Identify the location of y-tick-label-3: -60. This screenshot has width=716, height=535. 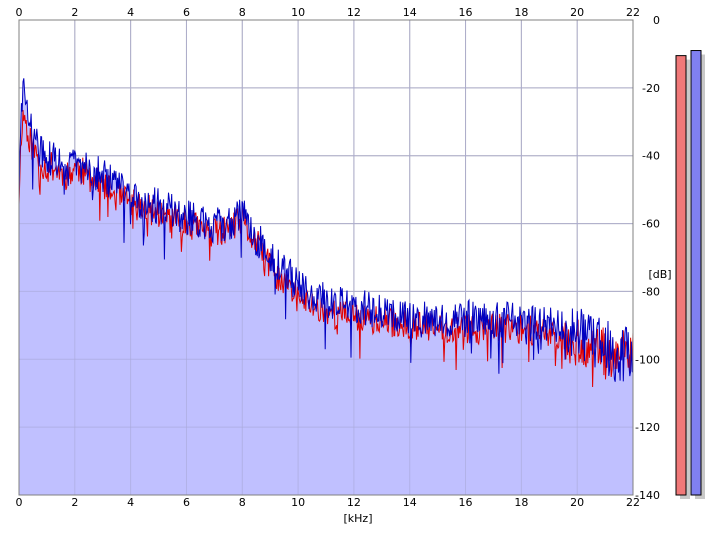
(651, 224).